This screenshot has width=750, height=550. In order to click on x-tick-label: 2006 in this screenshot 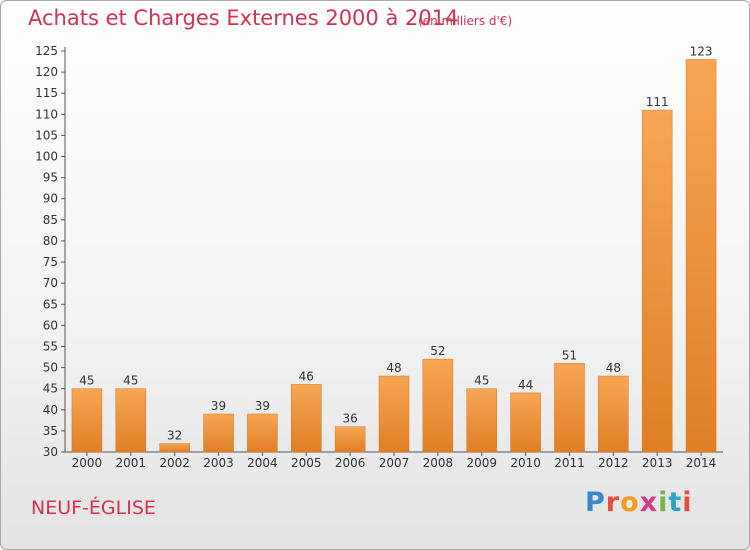, I will do `click(350, 463)`.